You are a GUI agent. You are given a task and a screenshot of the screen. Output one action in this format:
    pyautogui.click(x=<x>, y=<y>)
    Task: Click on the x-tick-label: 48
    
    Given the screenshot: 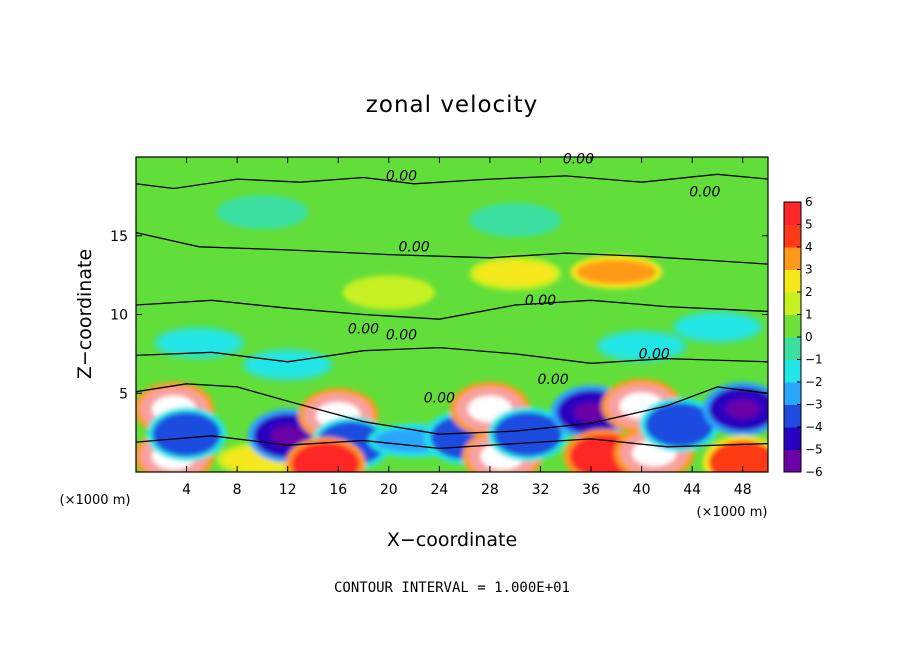 What is the action you would take?
    pyautogui.click(x=743, y=490)
    